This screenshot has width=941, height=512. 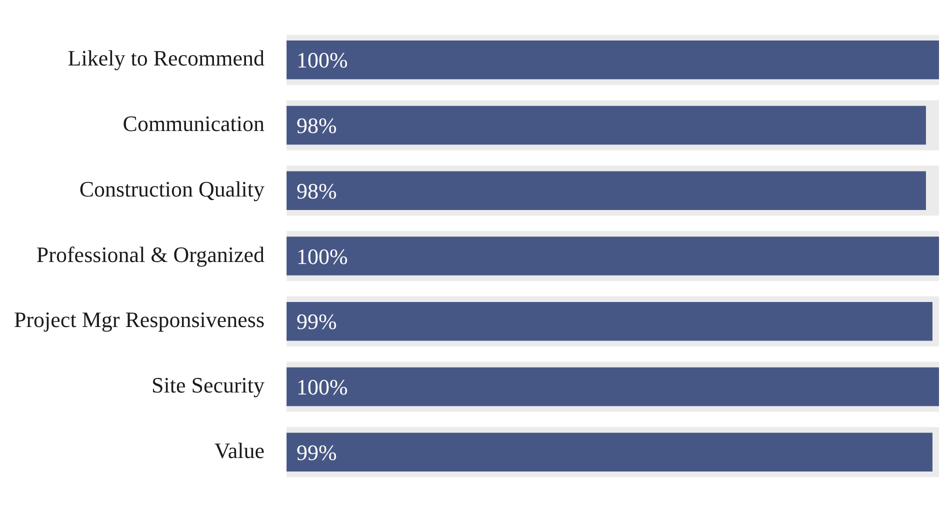 I want to click on y-tick-label: Likely to Recommend, so click(x=166, y=58).